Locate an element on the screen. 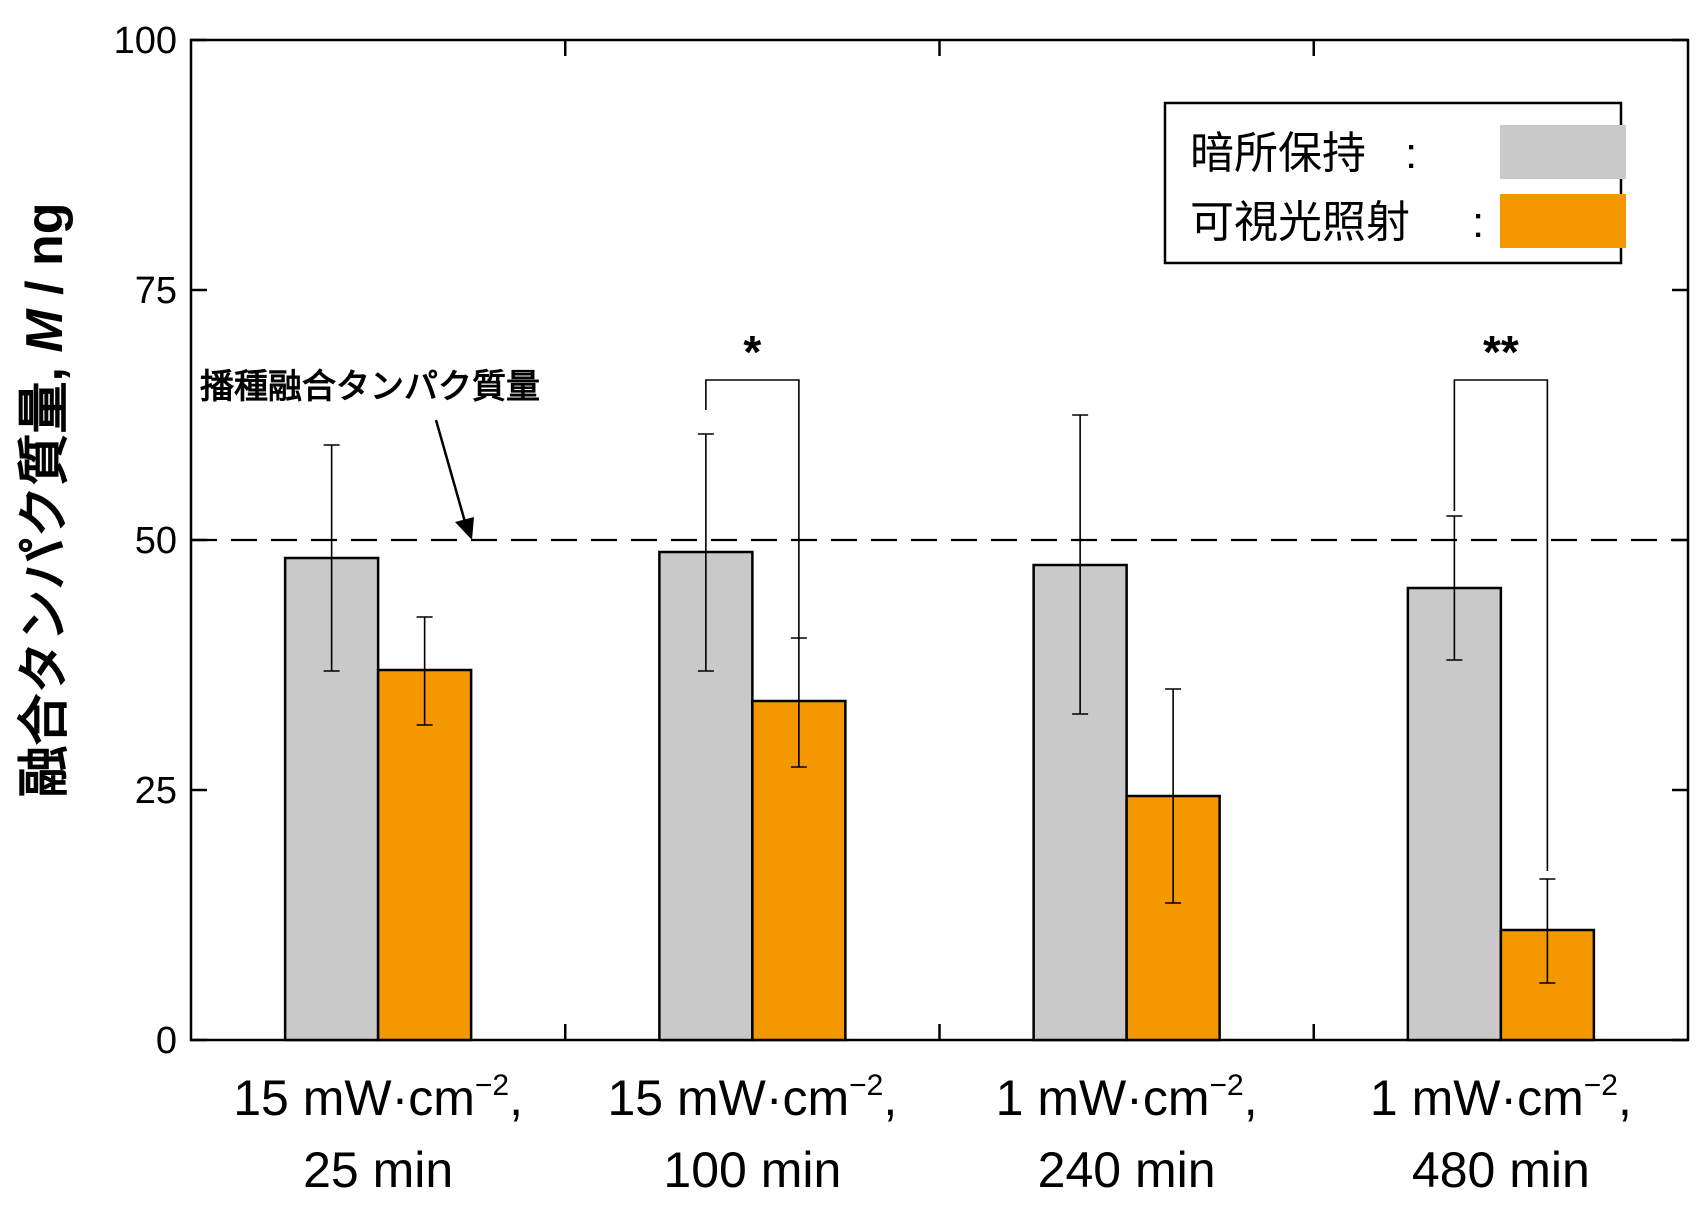  y-axis-title: 融合タンパク質量, M / ng is located at coordinates (45, 499).